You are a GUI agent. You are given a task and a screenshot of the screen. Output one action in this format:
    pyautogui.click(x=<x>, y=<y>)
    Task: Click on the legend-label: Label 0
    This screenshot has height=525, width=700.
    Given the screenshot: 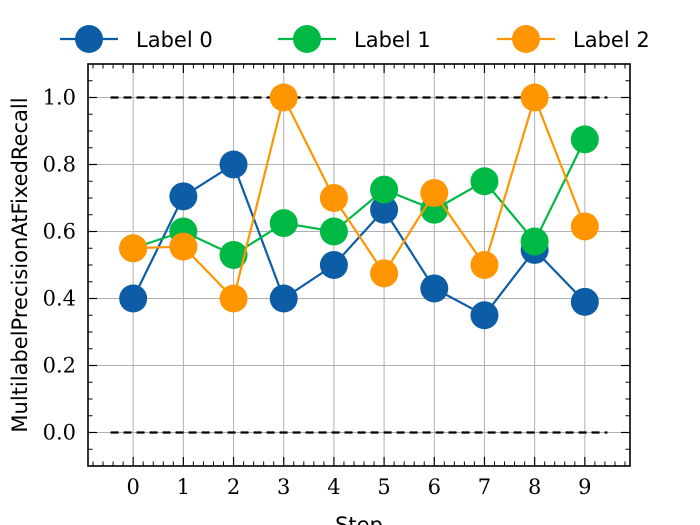 What is the action you would take?
    pyautogui.click(x=174, y=40)
    